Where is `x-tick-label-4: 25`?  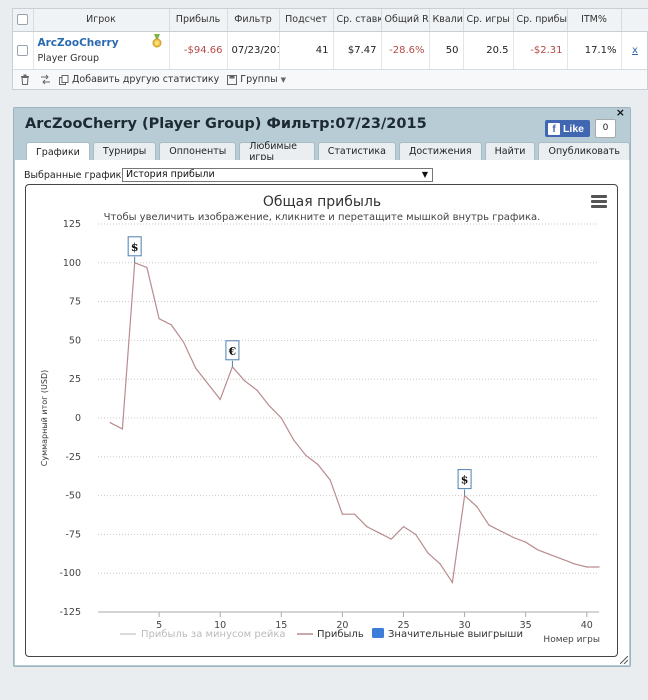
x-tick-label-4: 25 is located at coordinates (403, 625).